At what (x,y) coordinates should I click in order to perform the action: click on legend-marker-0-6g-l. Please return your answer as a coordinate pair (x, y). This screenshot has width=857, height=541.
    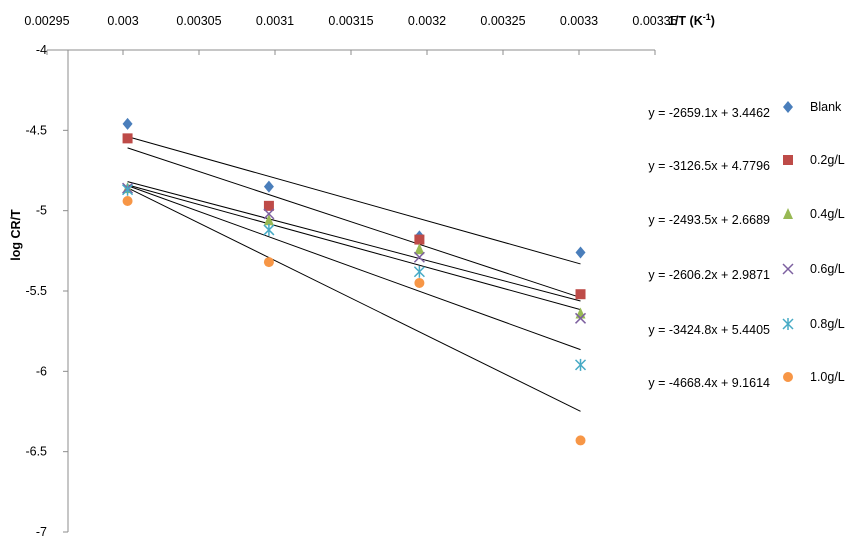
    Looking at the image, I should click on (788, 269).